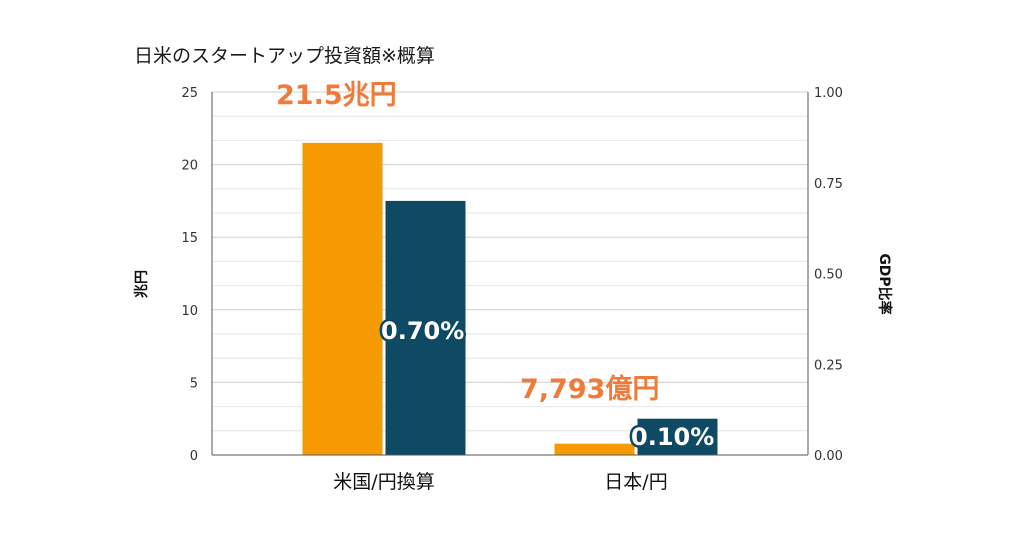 The width and height of the screenshot is (1024, 536). I want to click on category-label-japan: 日本/円, so click(635, 482).